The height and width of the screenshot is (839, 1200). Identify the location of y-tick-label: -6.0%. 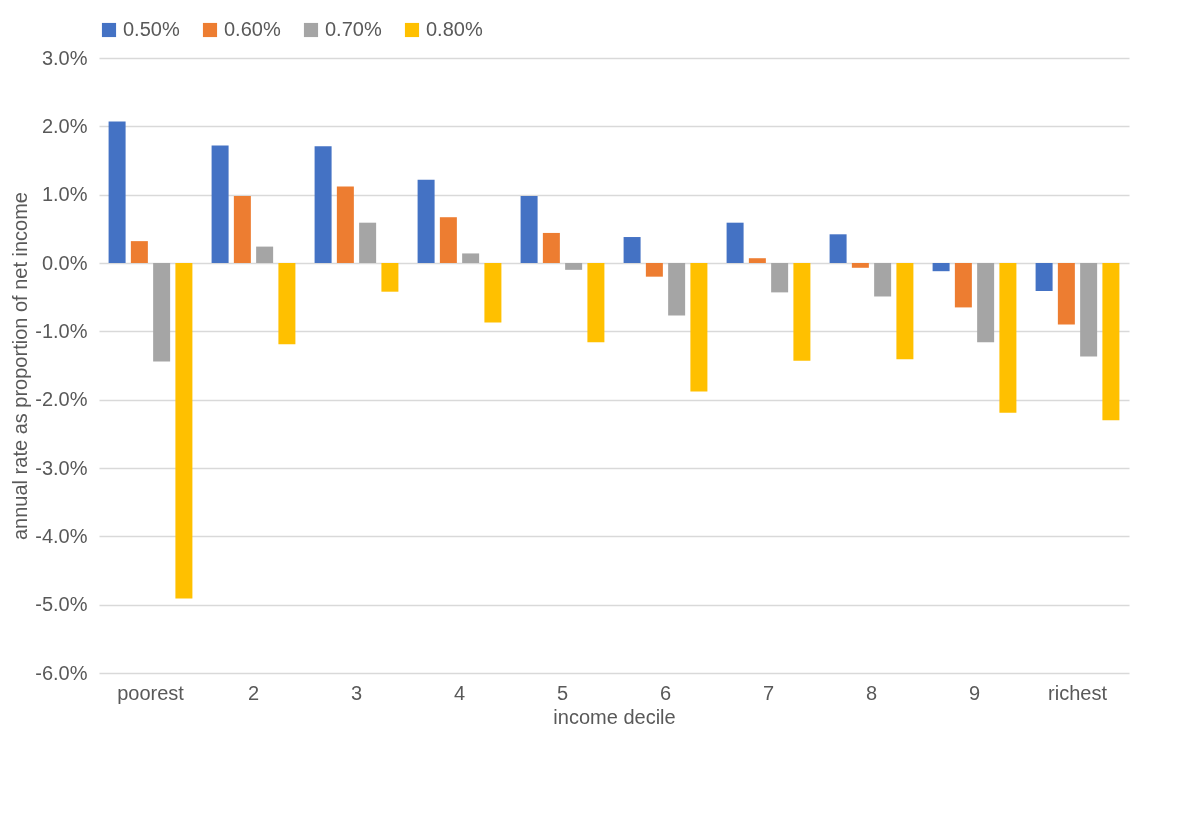
(61, 672).